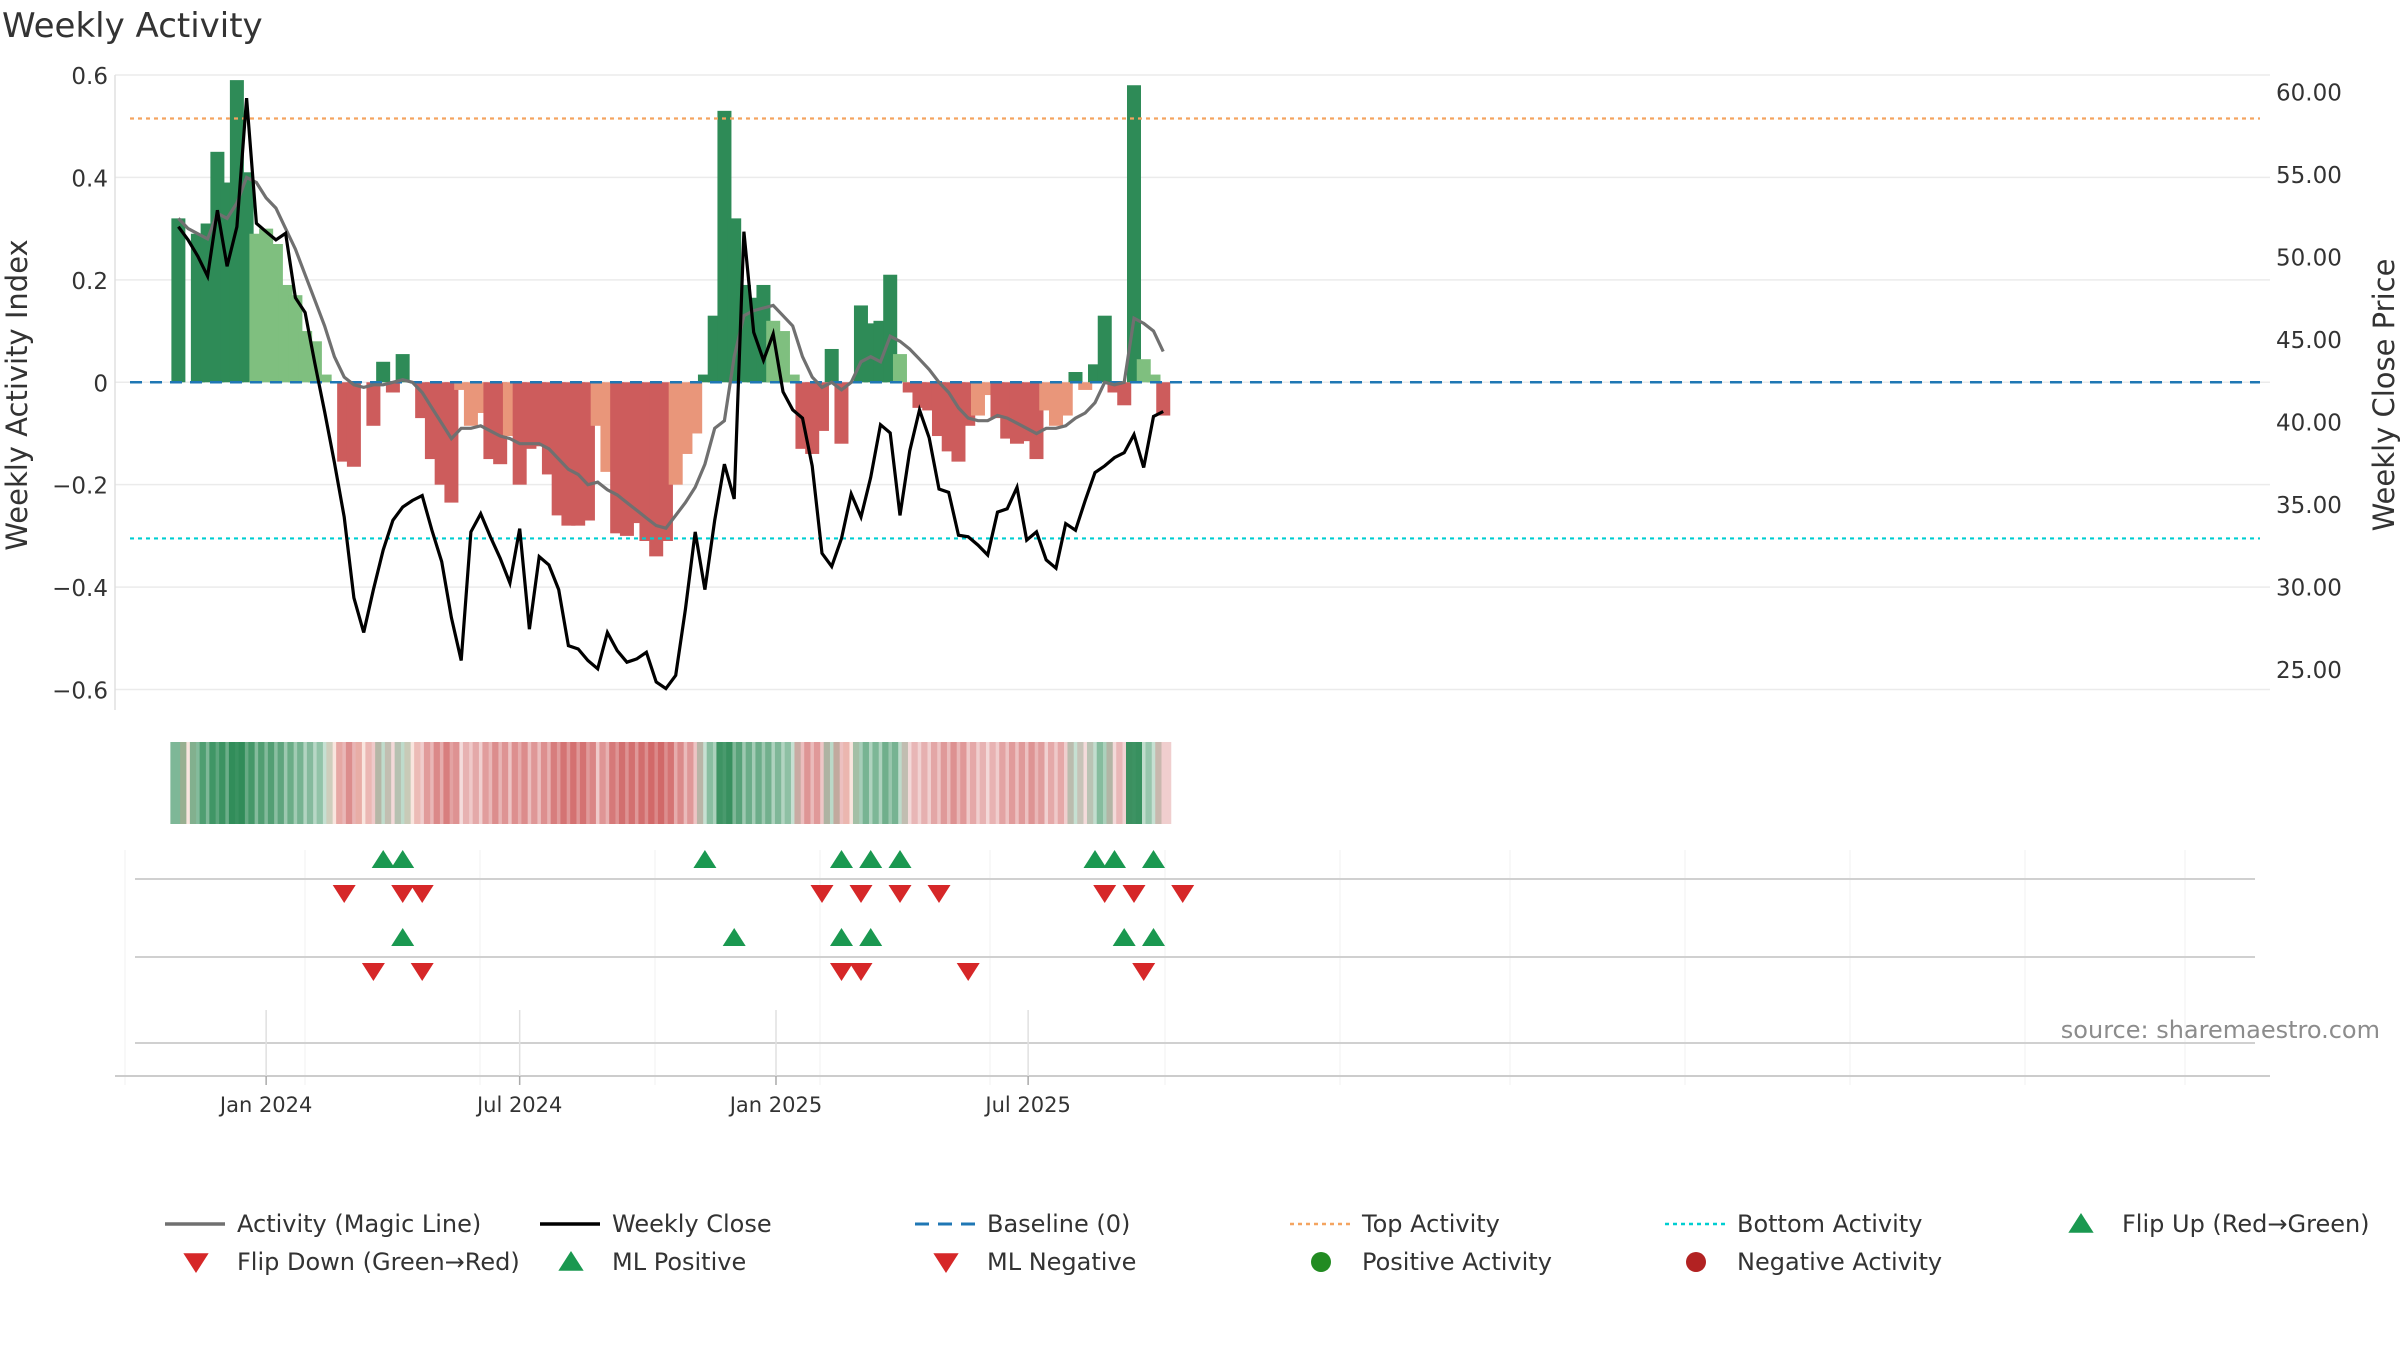  I want to click on y-tick-label: 0.4, so click(89, 179).